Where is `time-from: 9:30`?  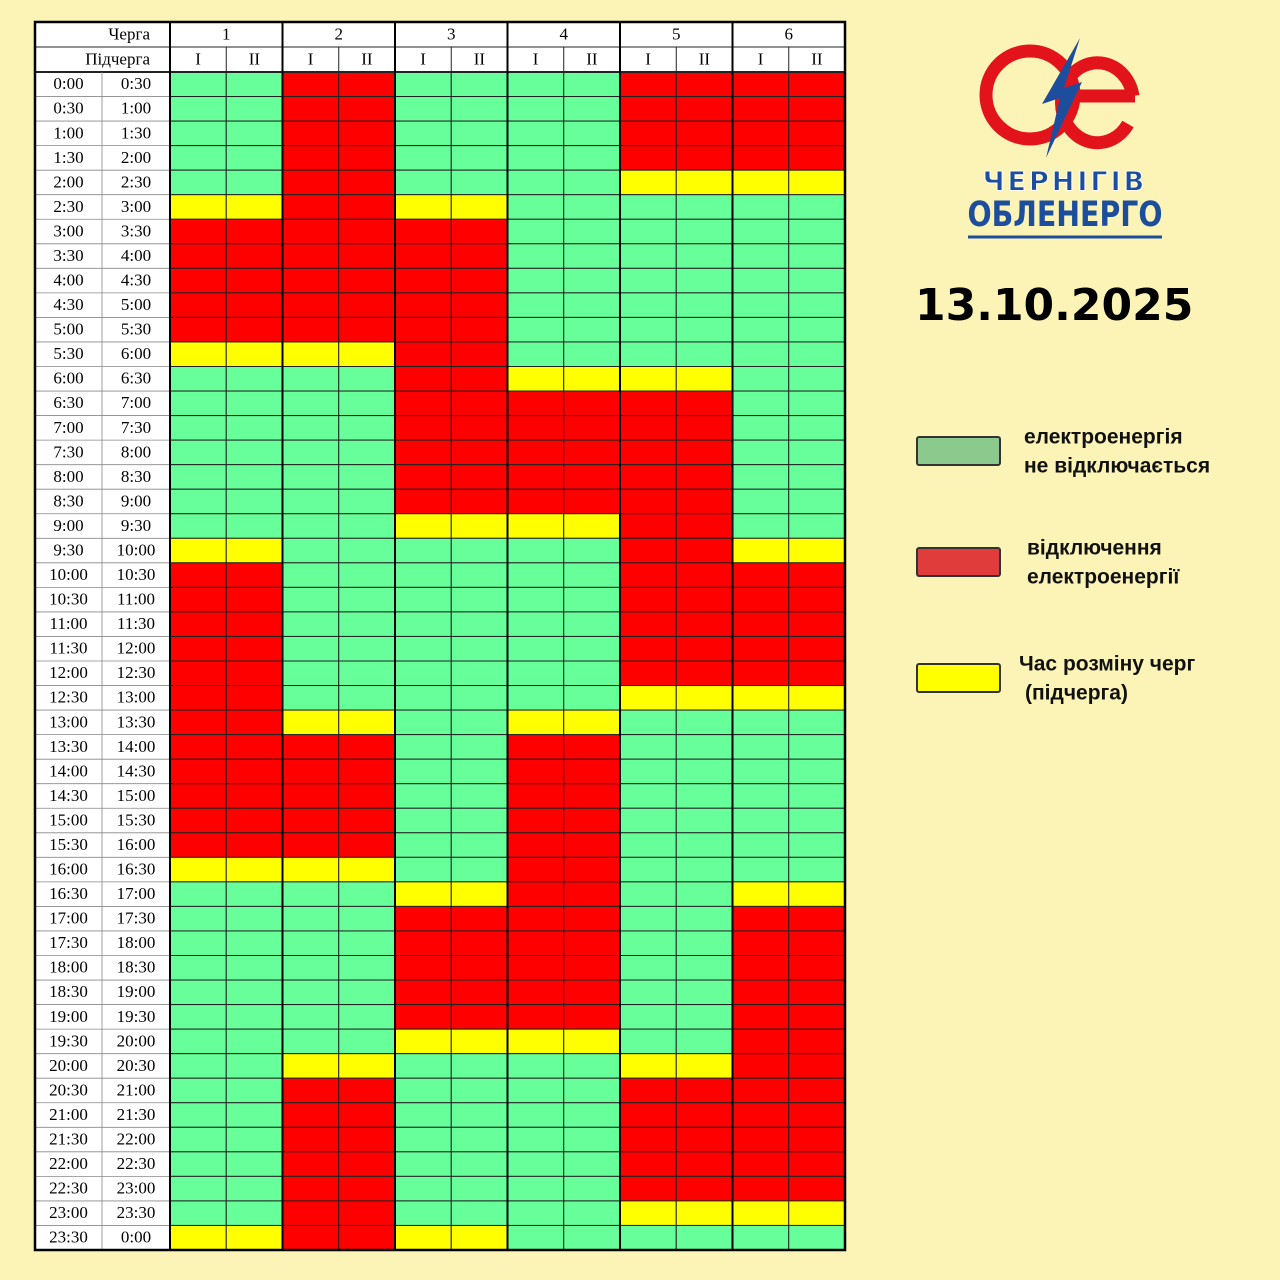 time-from: 9:30 is located at coordinates (68, 549).